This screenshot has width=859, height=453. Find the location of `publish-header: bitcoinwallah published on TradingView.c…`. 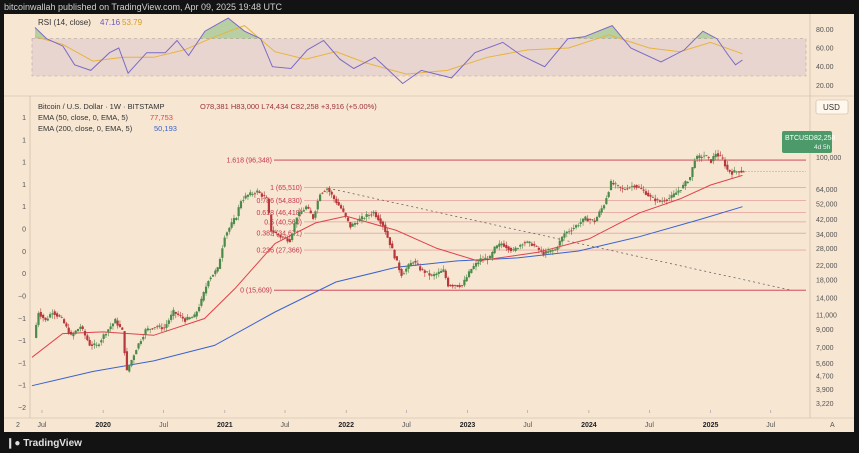

publish-header: bitcoinwallah published on TradingView.c… is located at coordinates (429, 7).